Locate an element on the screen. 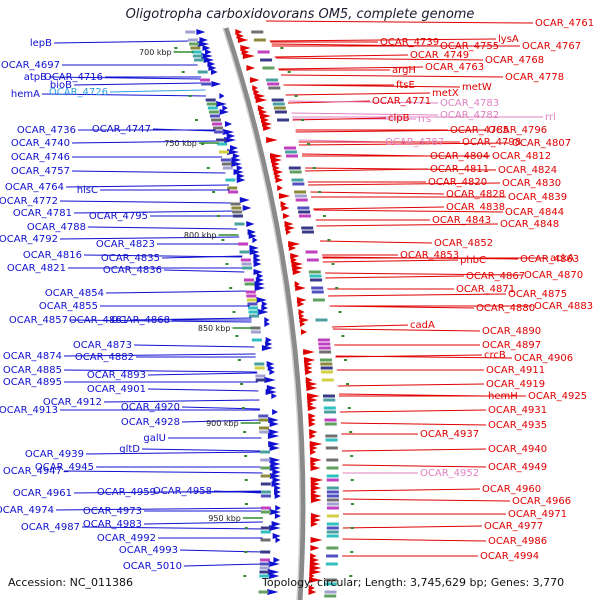 This screenshot has height=600, width=600. gene-label-forward: lysA is located at coordinates (508, 39).